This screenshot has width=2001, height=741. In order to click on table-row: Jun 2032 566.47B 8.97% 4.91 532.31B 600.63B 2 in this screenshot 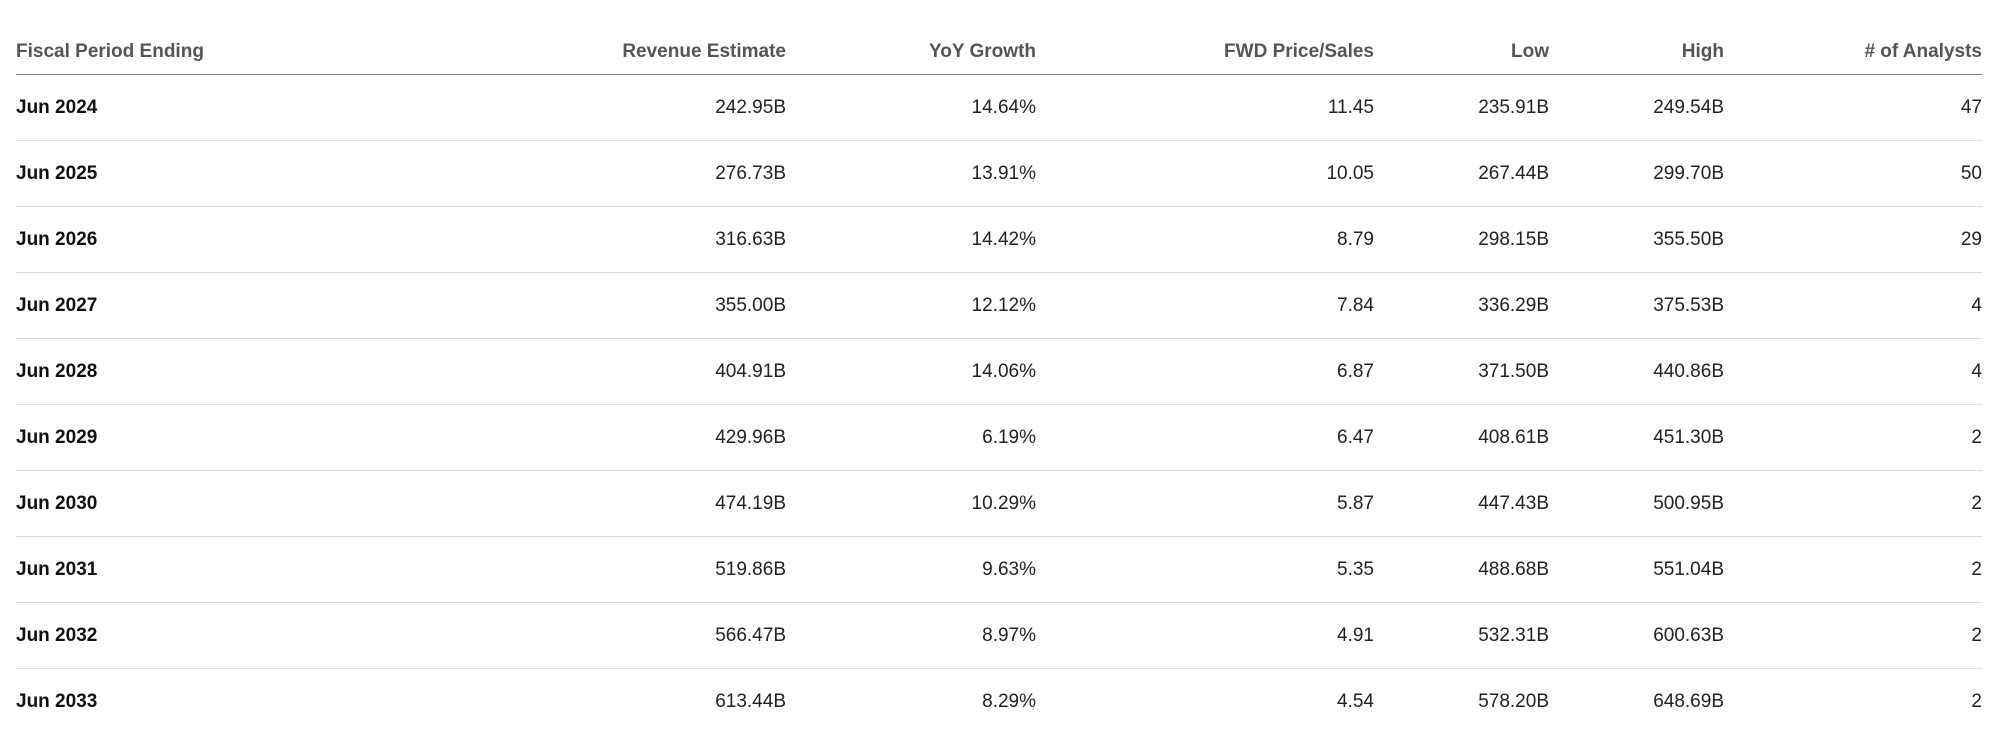, I will do `click(999, 635)`.